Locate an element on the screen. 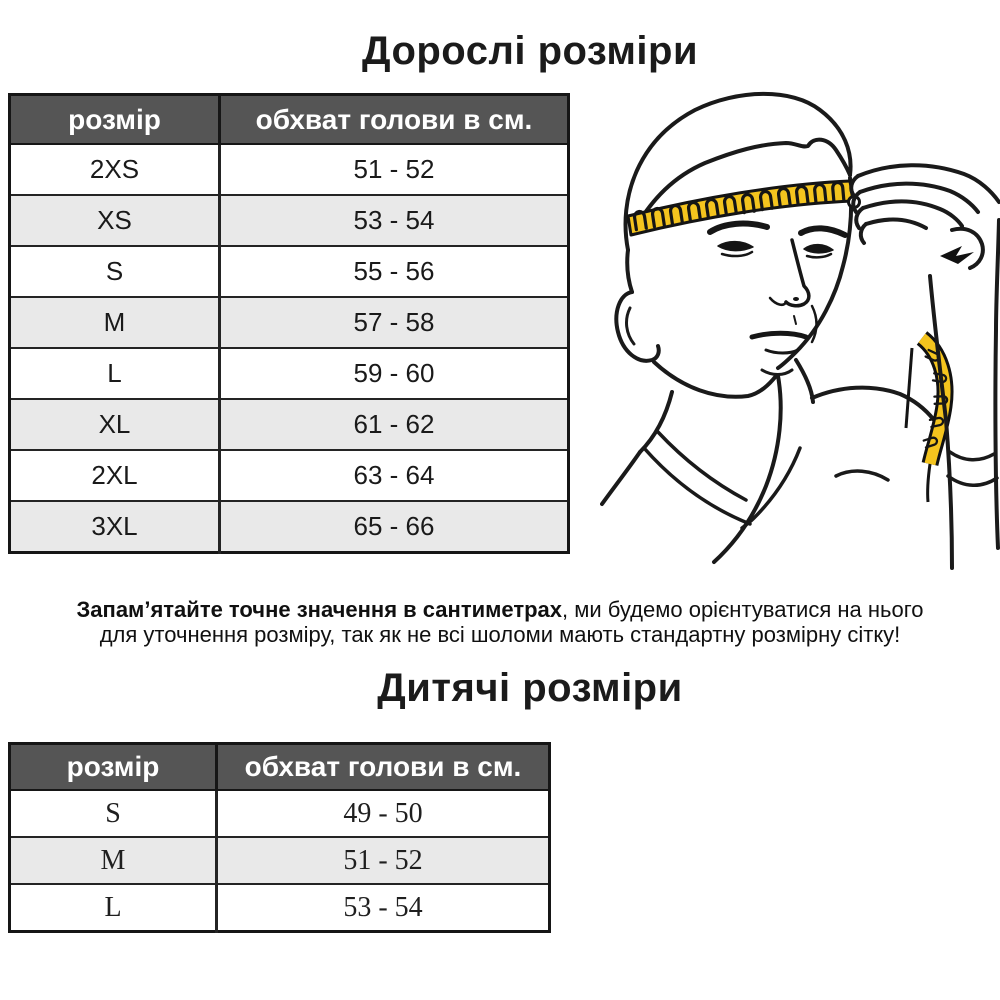 This screenshot has width=1000, height=1000. note-line1-rest: , ми будемо орієнтуватися на нього is located at coordinates (743, 609).